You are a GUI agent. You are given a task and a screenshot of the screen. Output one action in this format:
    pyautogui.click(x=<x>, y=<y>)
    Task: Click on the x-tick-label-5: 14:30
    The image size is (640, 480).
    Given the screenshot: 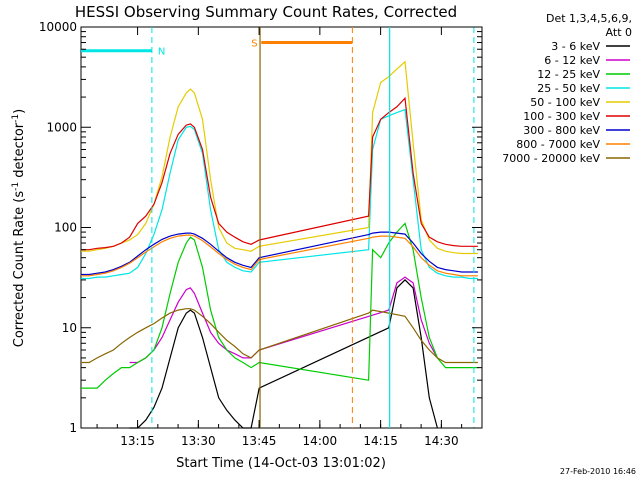 What is the action you would take?
    pyautogui.click(x=441, y=441)
    